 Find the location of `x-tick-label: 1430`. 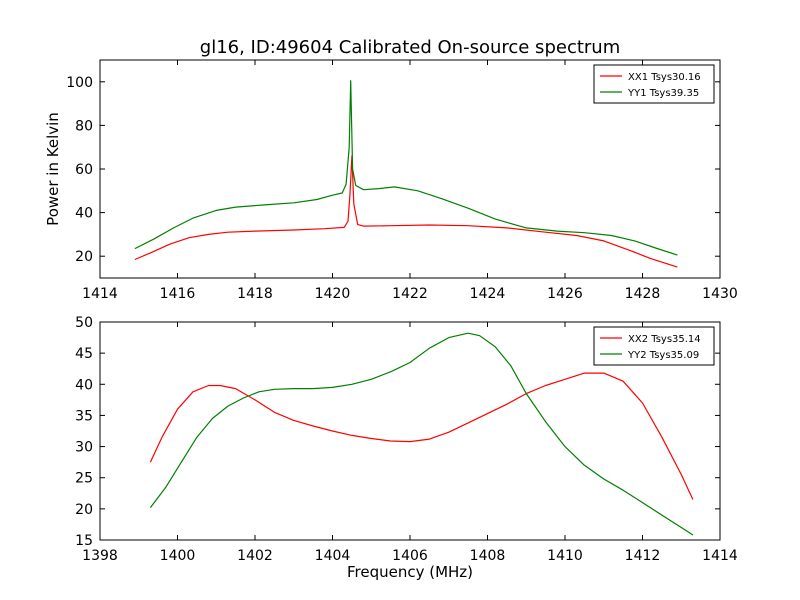

x-tick-label: 1430 is located at coordinates (720, 294).